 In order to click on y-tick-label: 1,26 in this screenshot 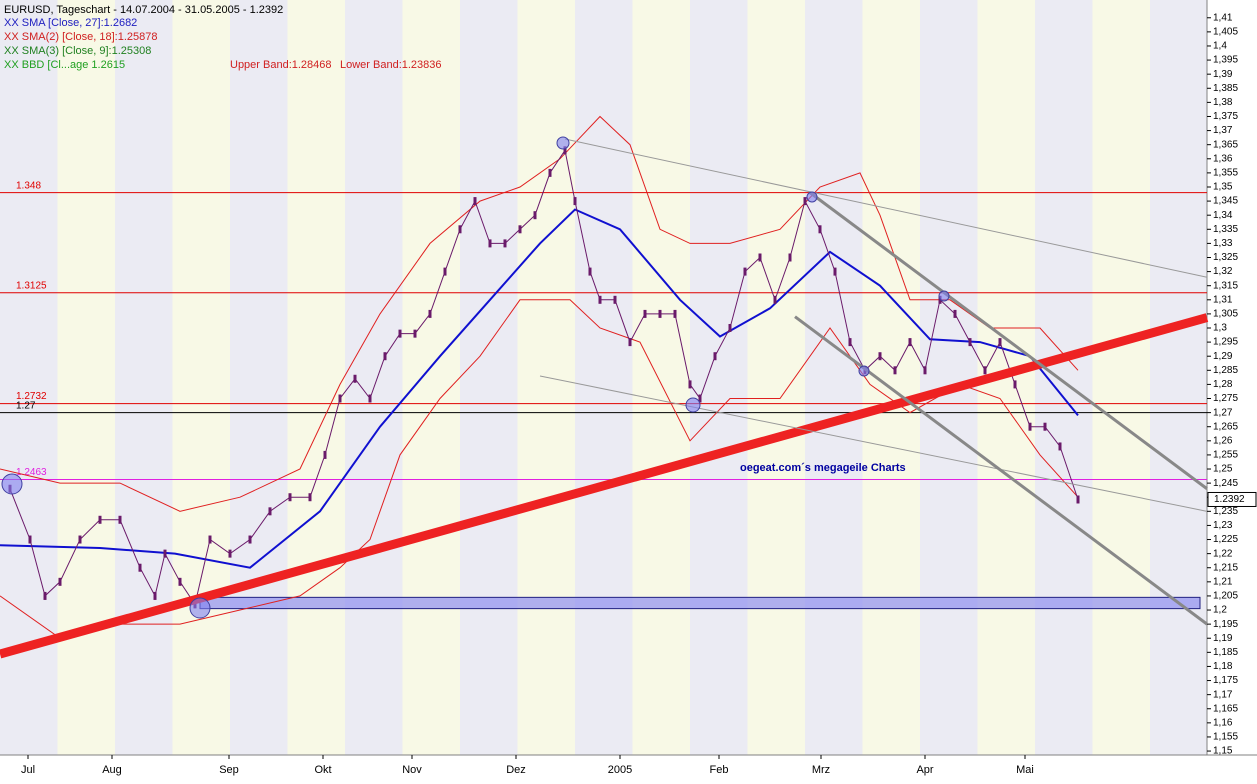, I will do `click(1223, 440)`.